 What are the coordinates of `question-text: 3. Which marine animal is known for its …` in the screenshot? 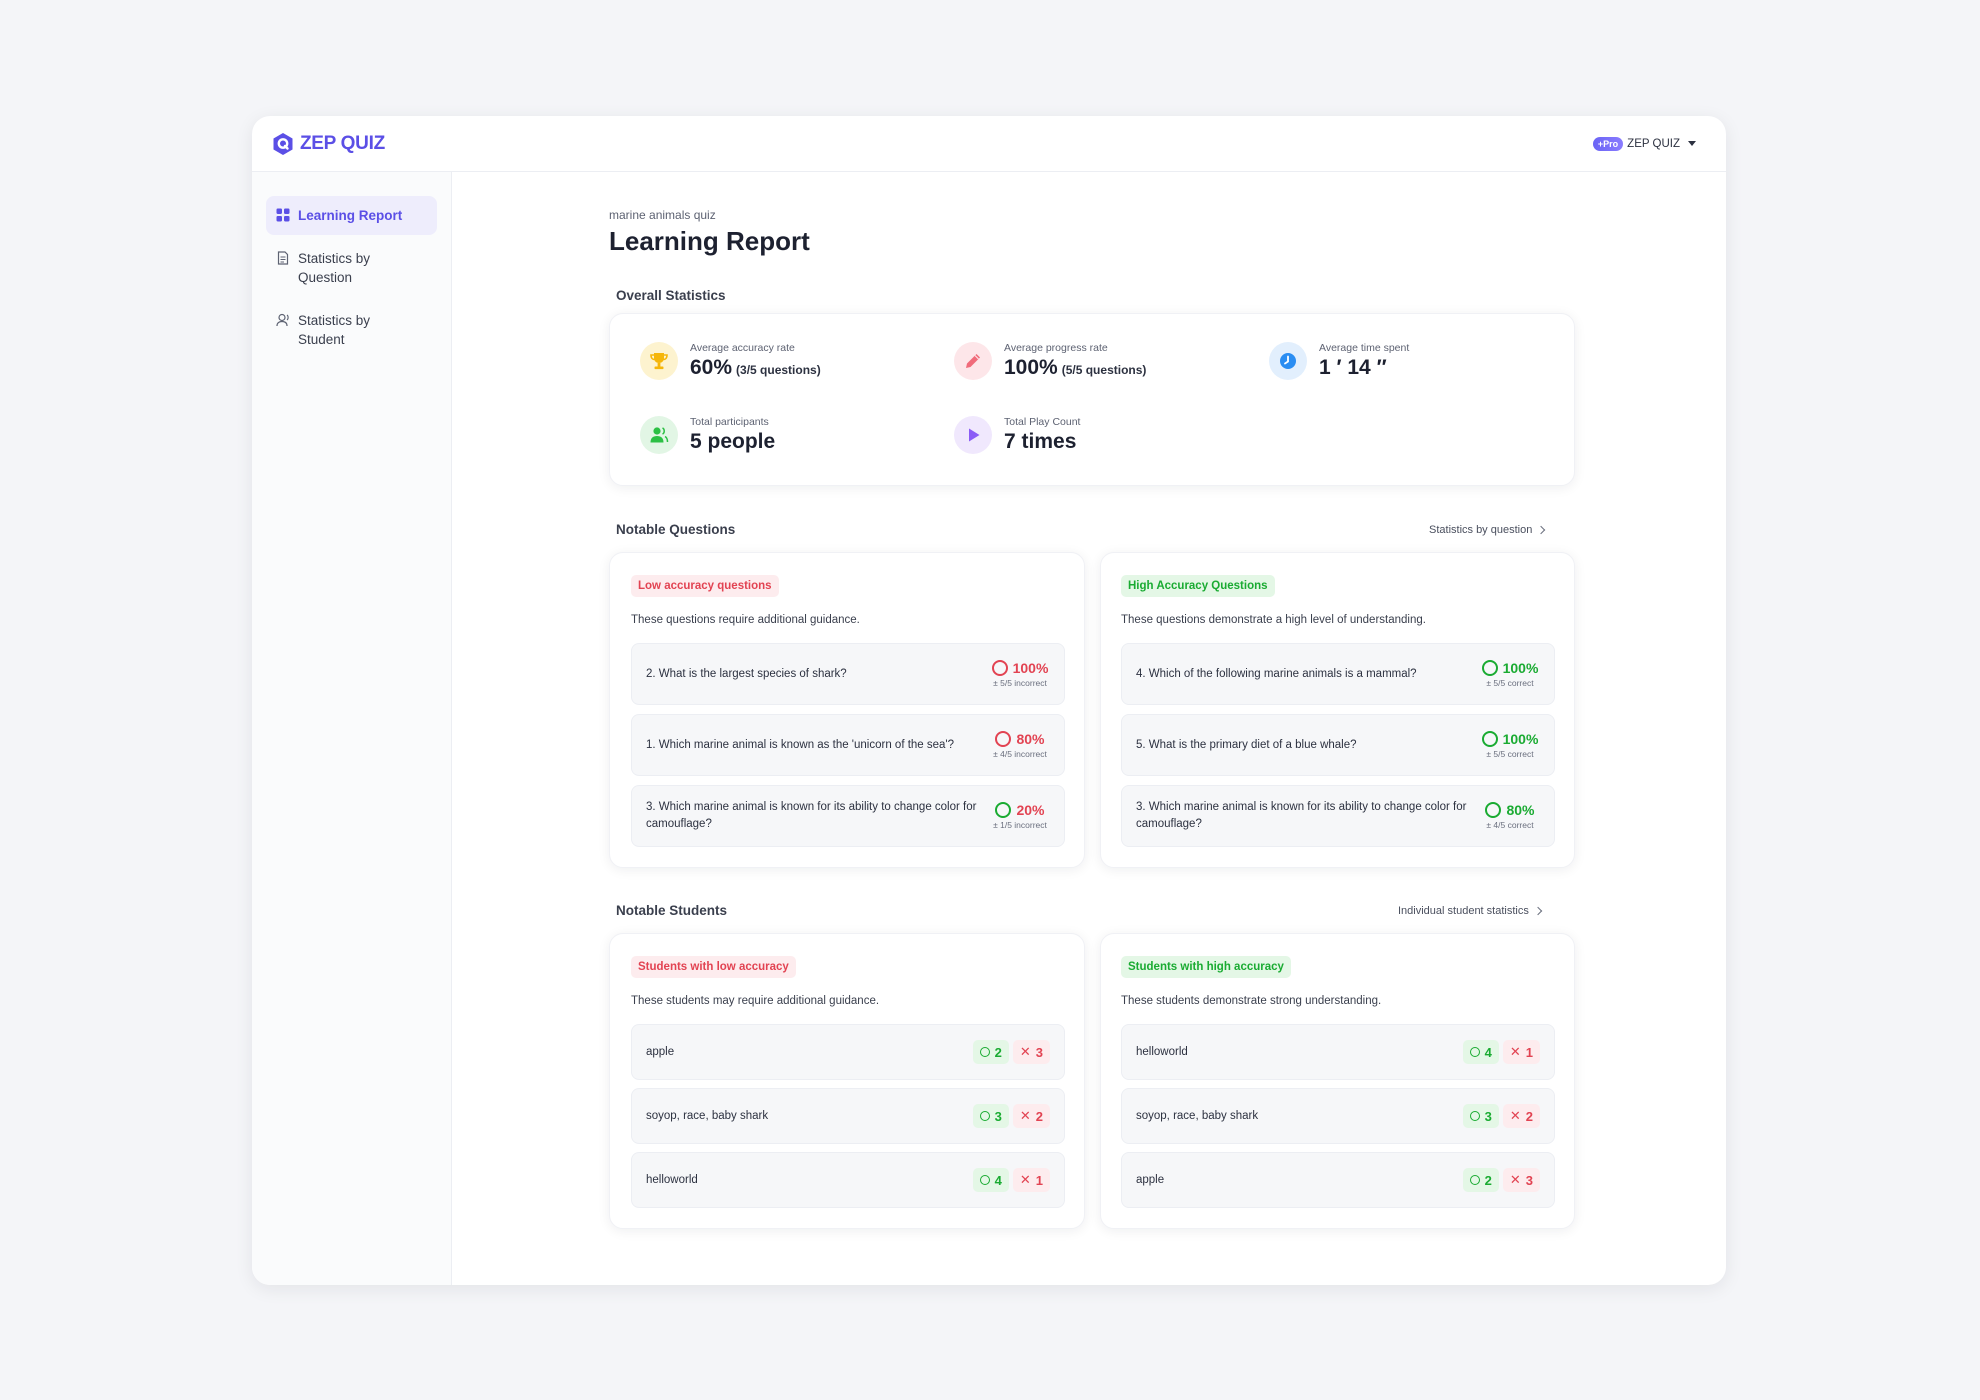 It's located at (811, 815).